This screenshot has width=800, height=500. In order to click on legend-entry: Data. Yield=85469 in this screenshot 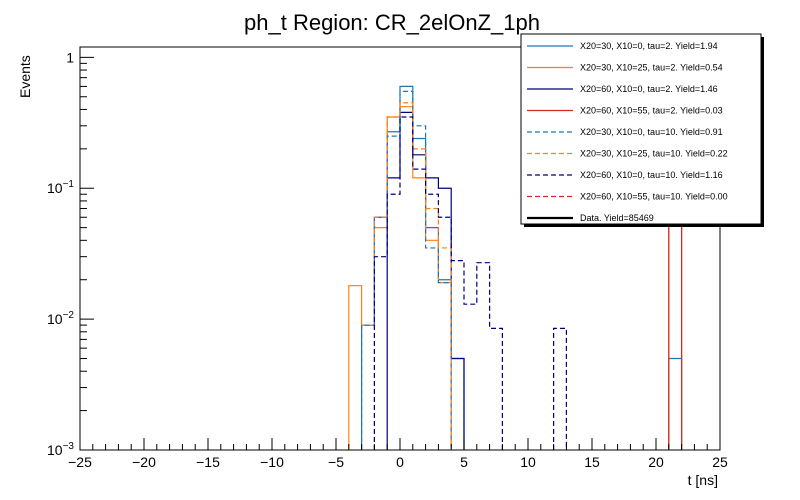, I will do `click(617, 218)`.